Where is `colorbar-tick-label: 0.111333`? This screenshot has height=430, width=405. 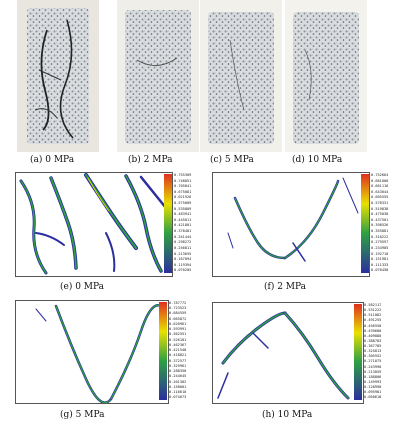
colorbar-tick-label: 0.111333 is located at coordinates (380, 264).